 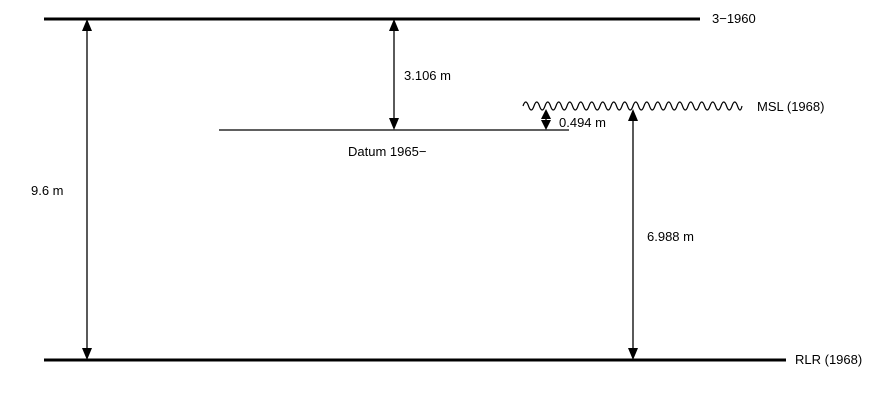 What do you see at coordinates (632, 106) in the screenshot?
I see `level-line-msl-1968-wave` at bounding box center [632, 106].